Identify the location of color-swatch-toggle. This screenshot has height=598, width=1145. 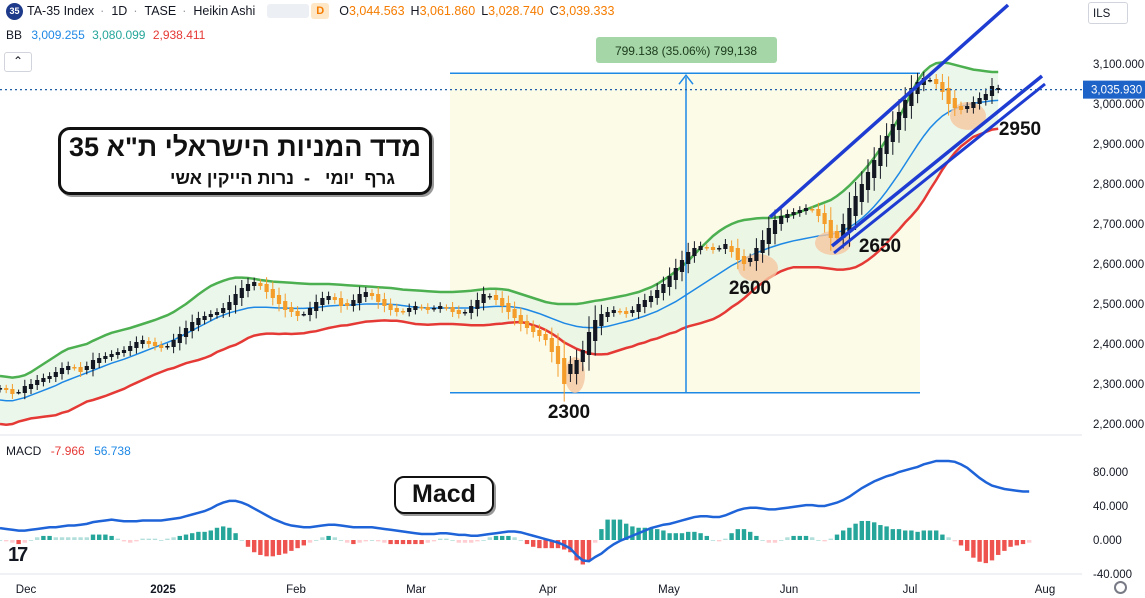
(288, 11).